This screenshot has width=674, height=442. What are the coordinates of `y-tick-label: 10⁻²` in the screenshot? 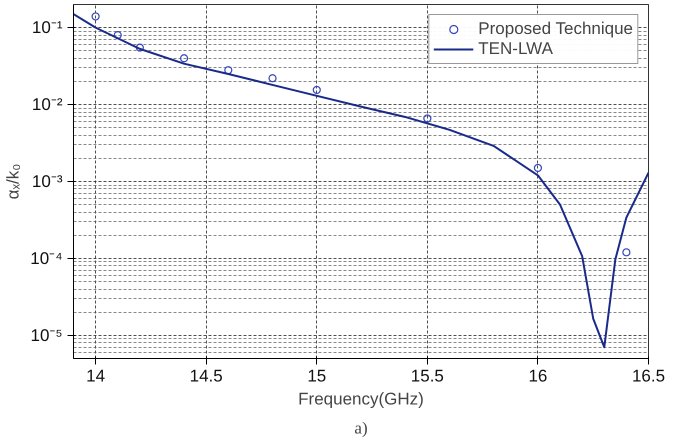 It's located at (47, 104).